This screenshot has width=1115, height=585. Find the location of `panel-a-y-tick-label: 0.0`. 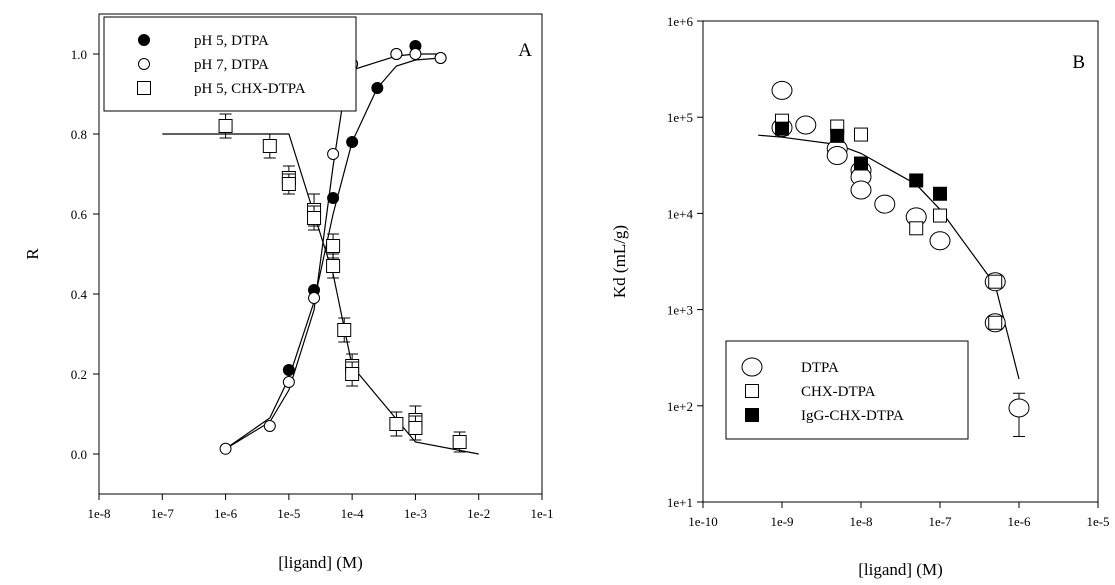

panel-a-y-tick-label: 0.0 is located at coordinates (79, 454).